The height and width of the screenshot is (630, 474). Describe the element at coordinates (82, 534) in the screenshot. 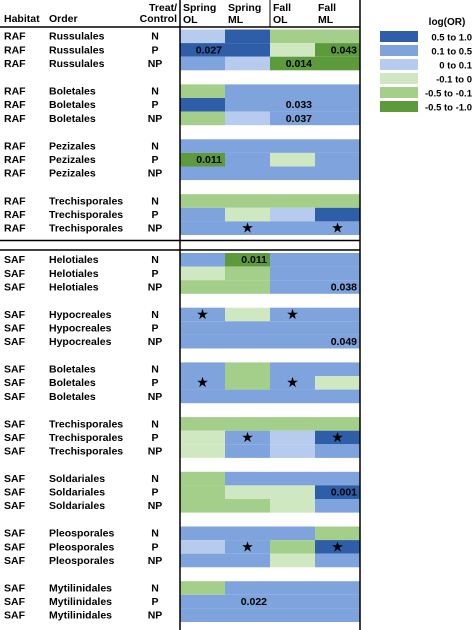

I see `row-order-label: Pleosporales` at that location.